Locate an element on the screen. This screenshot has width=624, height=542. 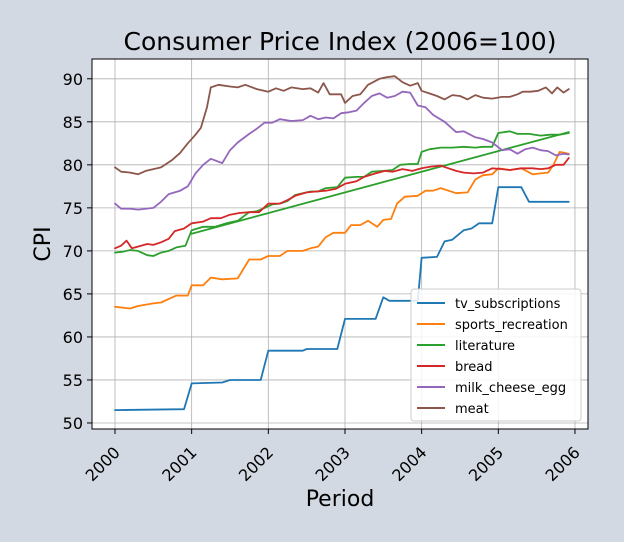
x-tick-label: 2006 is located at coordinates (563, 464).